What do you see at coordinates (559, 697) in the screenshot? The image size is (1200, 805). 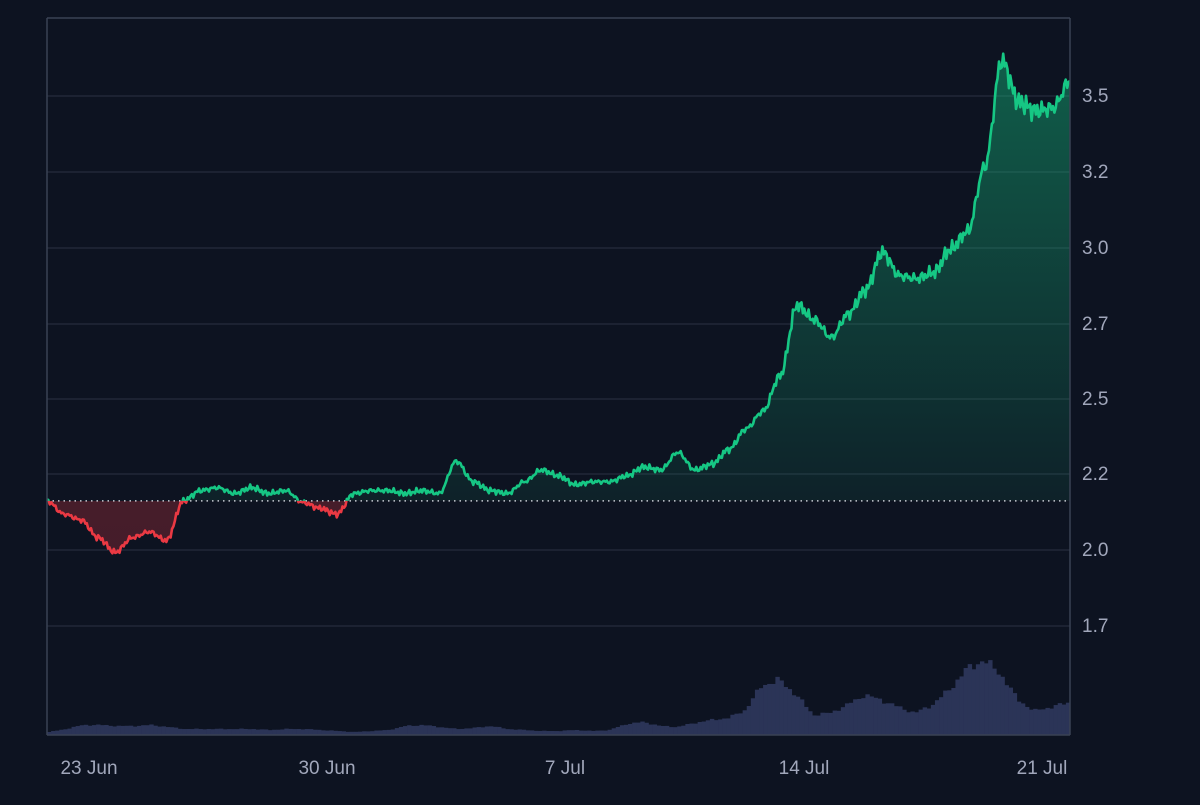 I see `volume-bars` at bounding box center [559, 697].